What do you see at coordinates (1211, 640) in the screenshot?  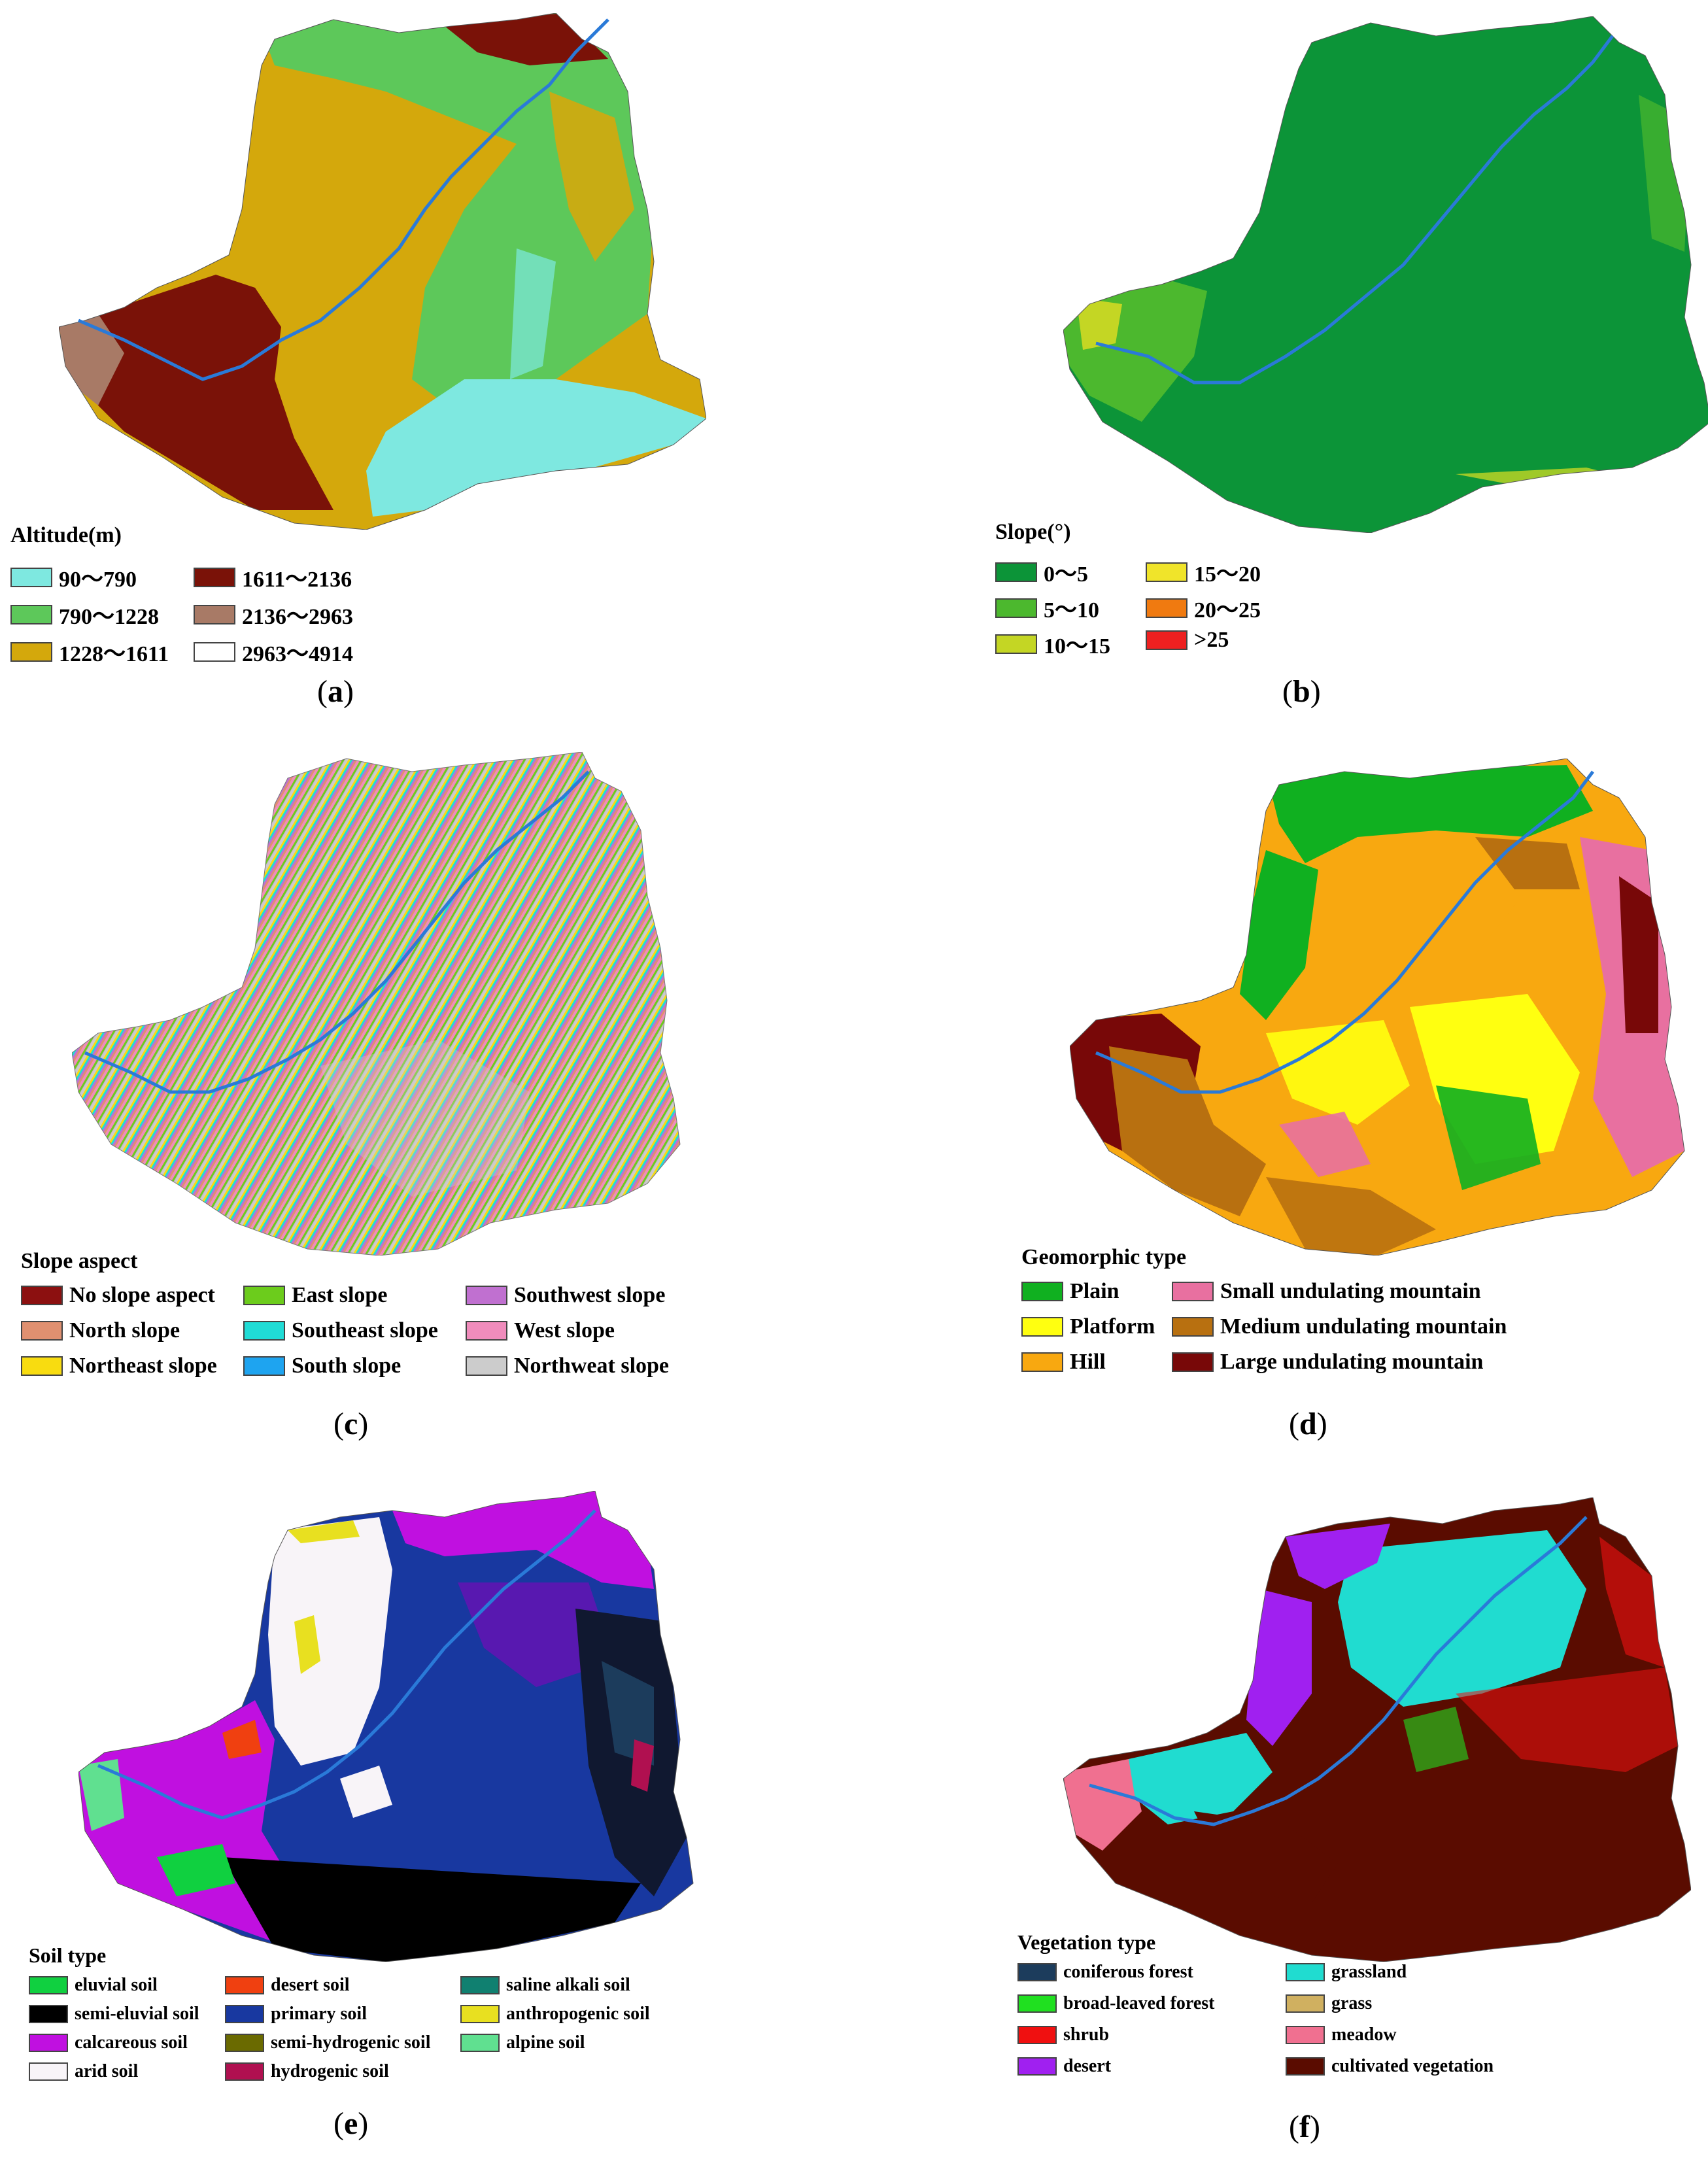 I see `legend-label: >25` at bounding box center [1211, 640].